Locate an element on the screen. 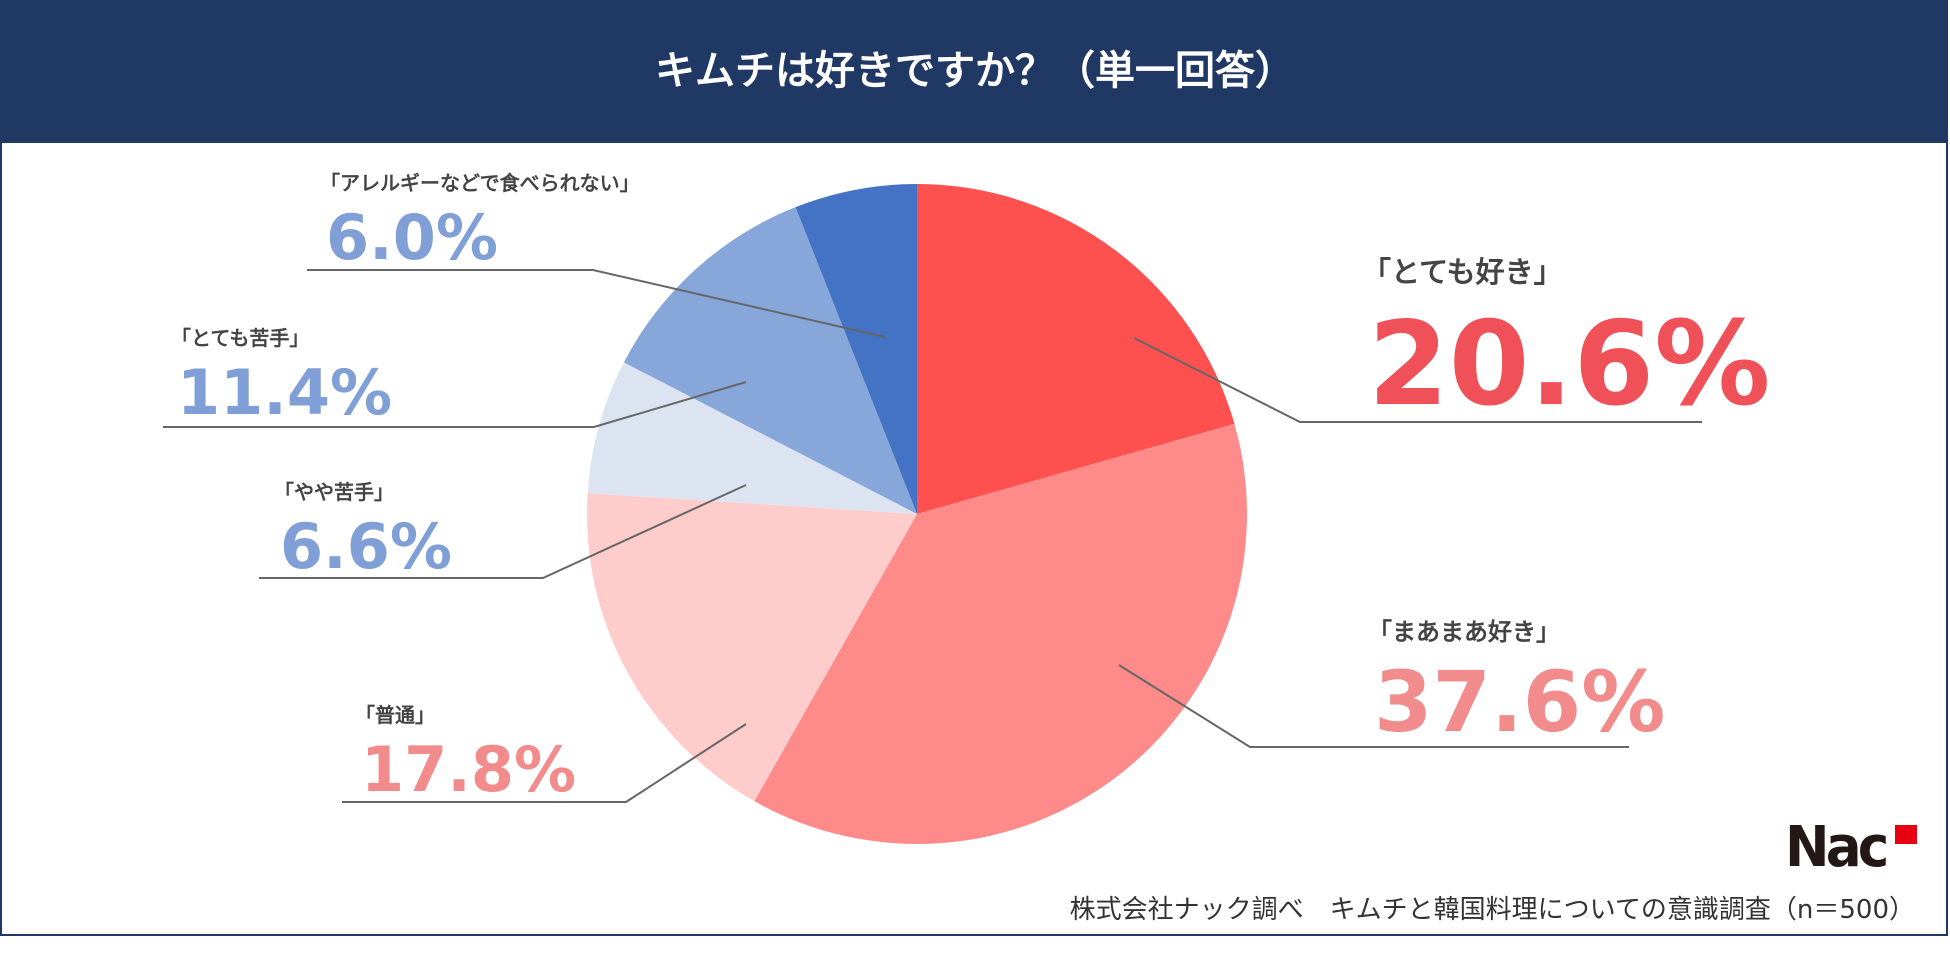  data-label-allergy-value: 6.0% is located at coordinates (412, 237).